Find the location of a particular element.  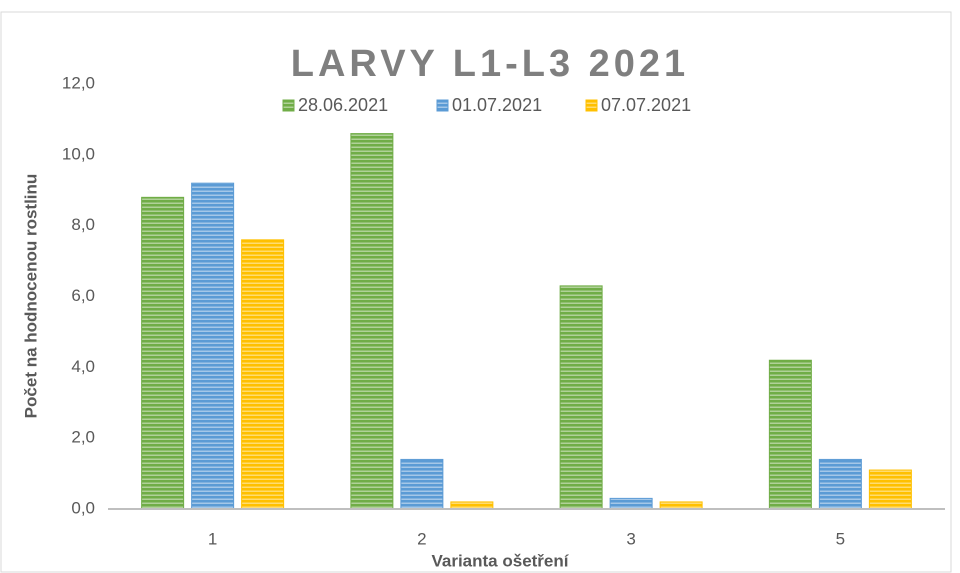

y-axis-label: Počet na hodnocenou rostlinu is located at coordinates (30, 296).